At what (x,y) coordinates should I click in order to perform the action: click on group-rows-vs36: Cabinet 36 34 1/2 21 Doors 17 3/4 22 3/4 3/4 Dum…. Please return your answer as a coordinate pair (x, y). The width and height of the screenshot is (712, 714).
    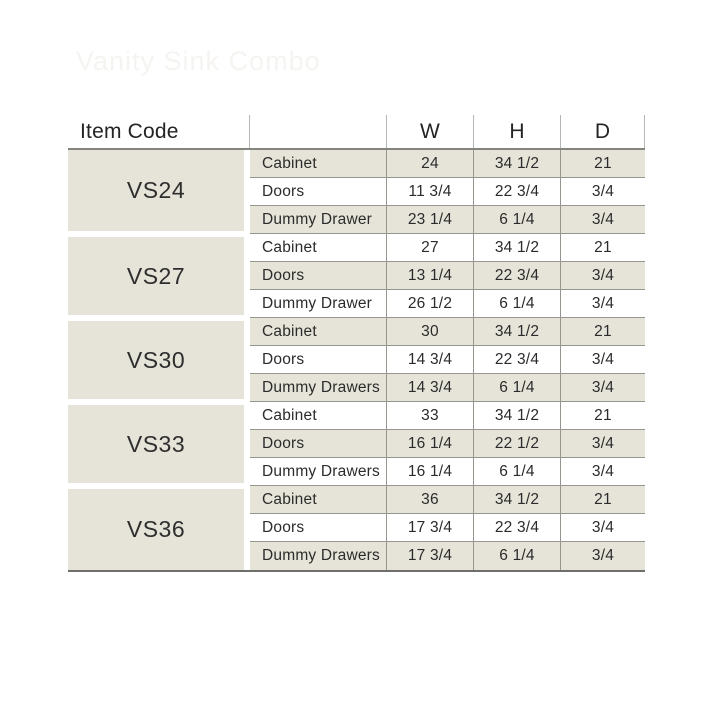
    Looking at the image, I should click on (447, 528).